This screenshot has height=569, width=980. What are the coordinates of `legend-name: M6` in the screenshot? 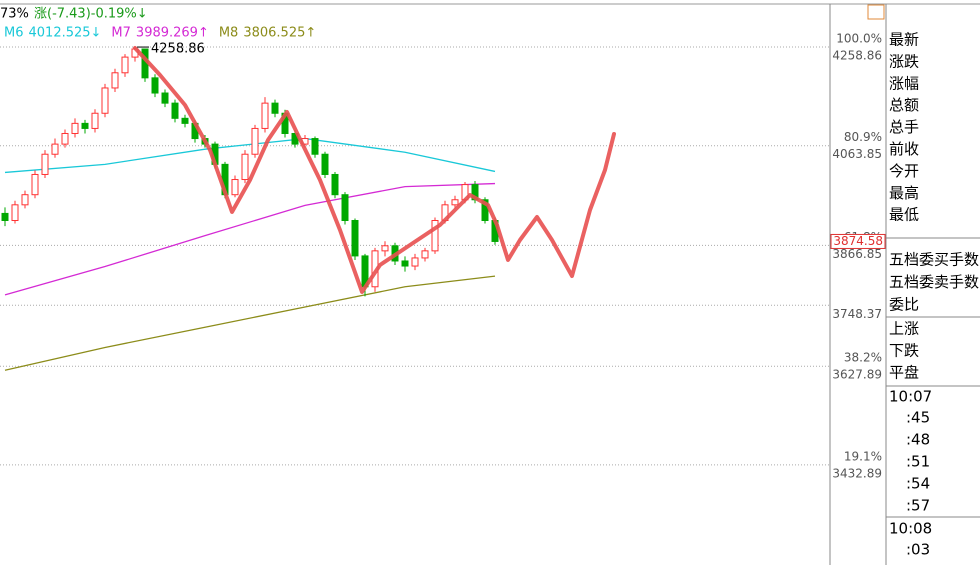 It's located at (14, 33).